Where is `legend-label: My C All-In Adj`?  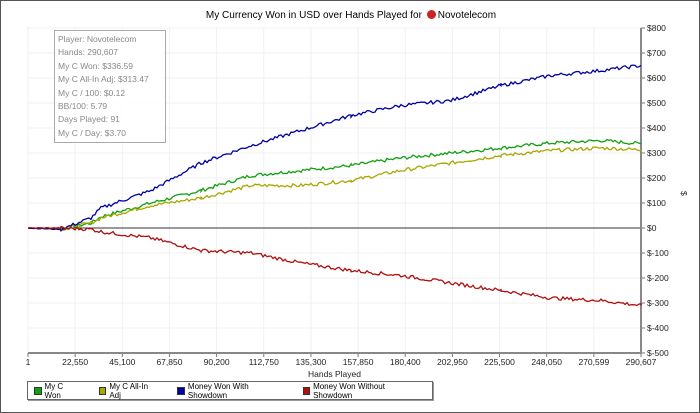 legend-label: My C All-In Adj is located at coordinates (129, 390).